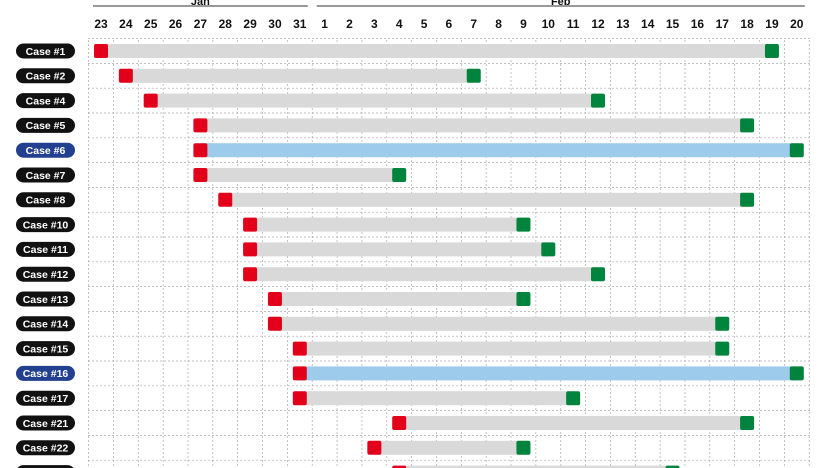  Describe the element at coordinates (151, 24) in the screenshot. I see `day-label: 25` at that location.